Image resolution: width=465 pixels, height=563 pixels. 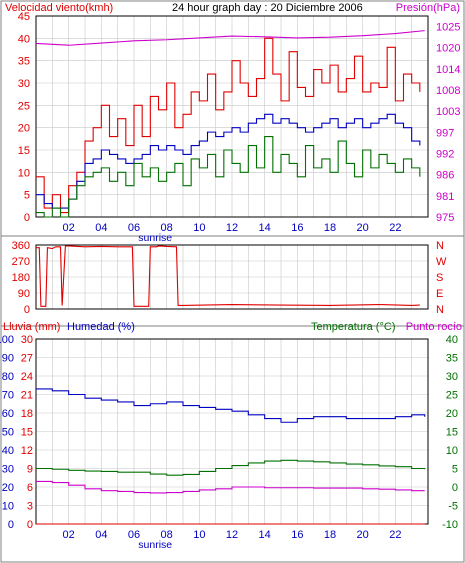 What do you see at coordinates (24, 84) in the screenshot?
I see `wind-speed-tick-label: 30` at bounding box center [24, 84].